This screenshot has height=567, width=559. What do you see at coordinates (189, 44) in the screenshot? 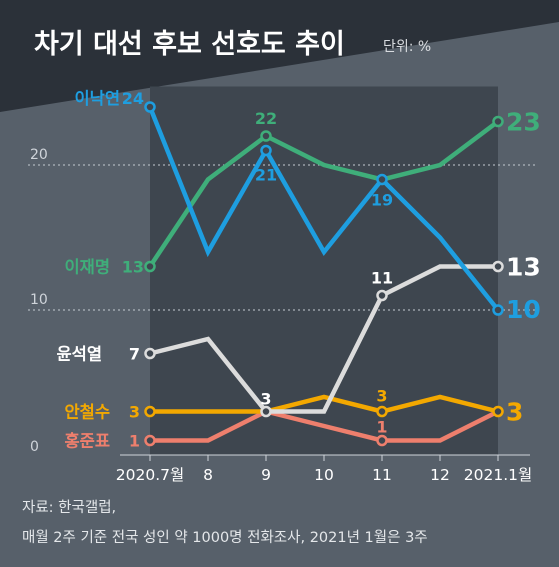
I see `chart-title: 차기 대선 후보 선호도 추이` at bounding box center [189, 44].